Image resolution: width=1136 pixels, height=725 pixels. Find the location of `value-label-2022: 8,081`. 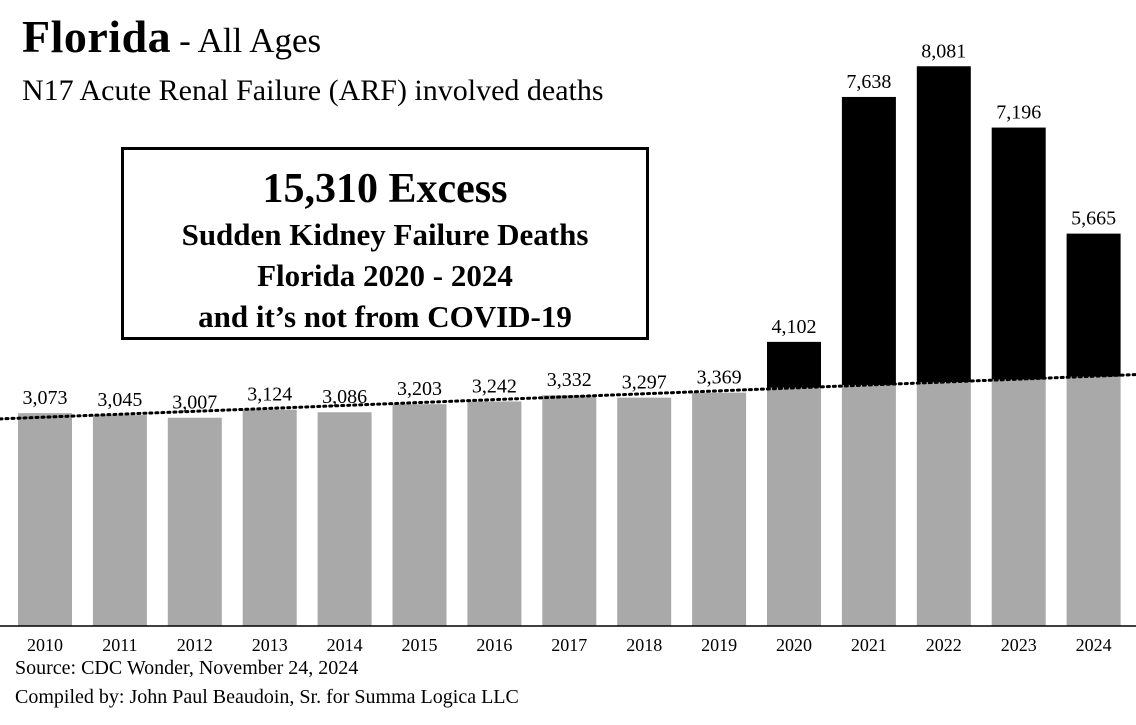

value-label-2022: 8,081 is located at coordinates (943, 51).